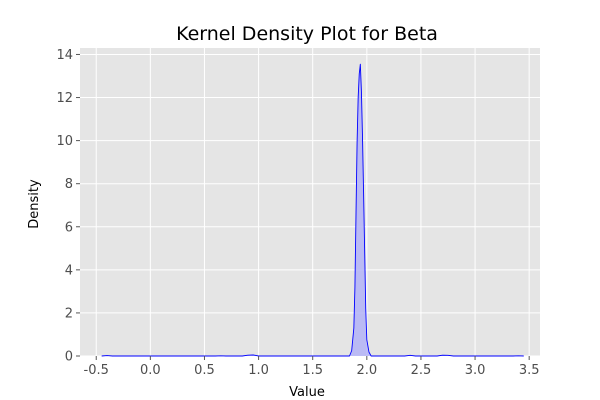  Describe the element at coordinates (529, 370) in the screenshot. I see `x-tick-label: 3.5` at that location.